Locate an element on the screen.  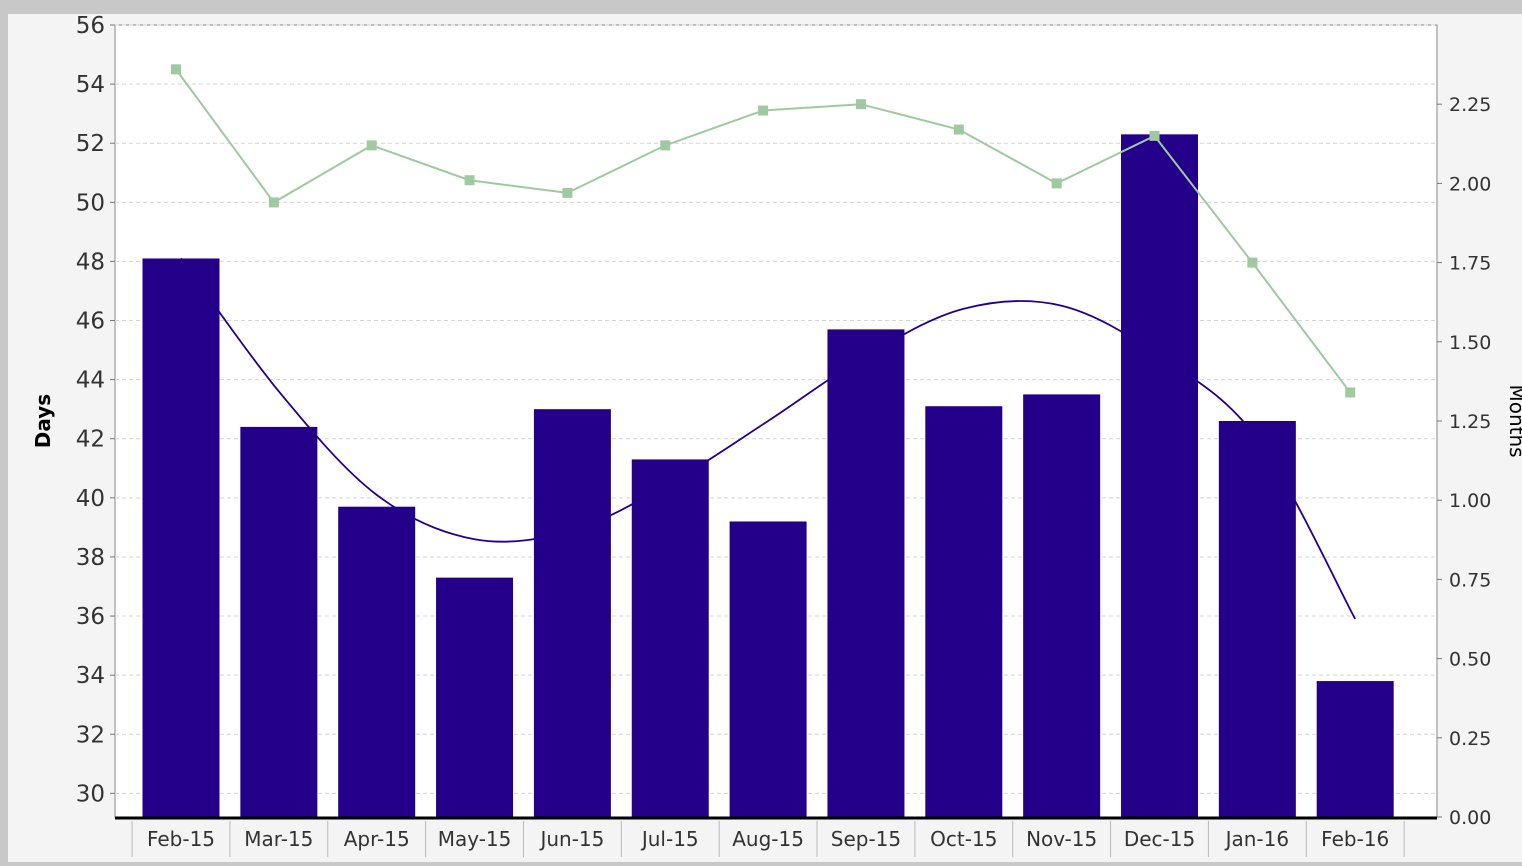
left-tick-label: 42 is located at coordinates (90, 440).